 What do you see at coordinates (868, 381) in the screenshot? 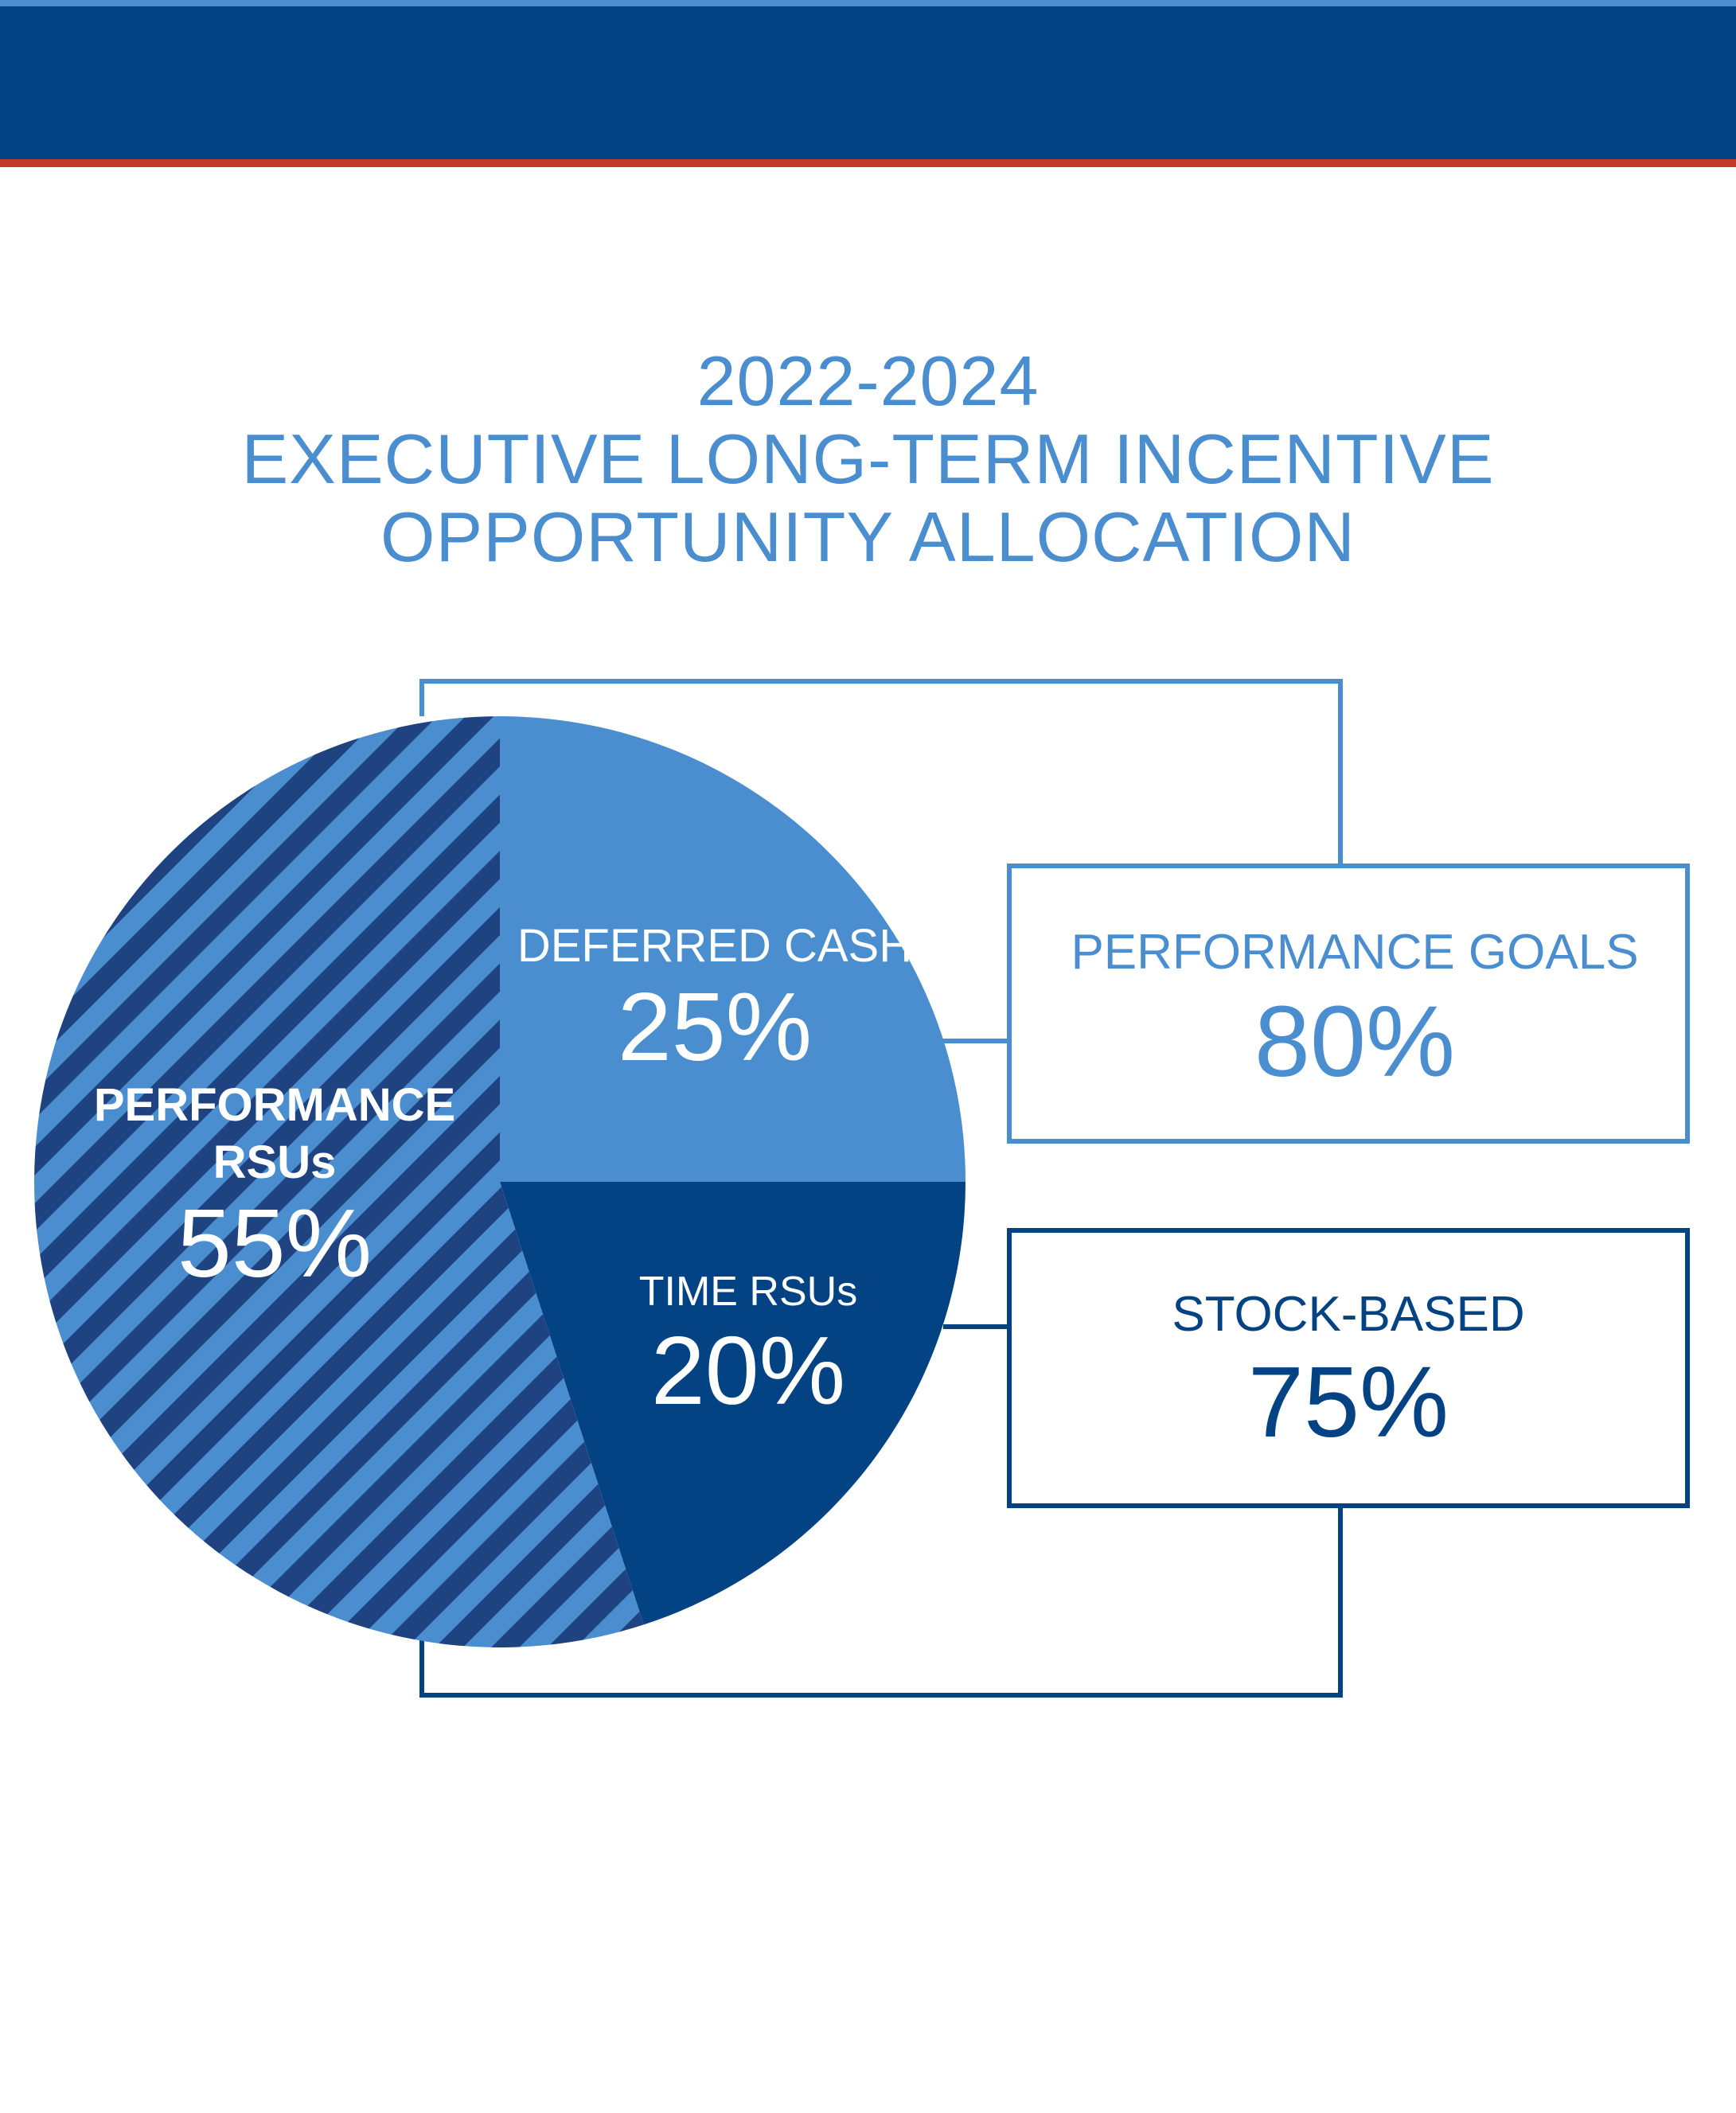
I see `chart-title-years: 2022-2024` at bounding box center [868, 381].